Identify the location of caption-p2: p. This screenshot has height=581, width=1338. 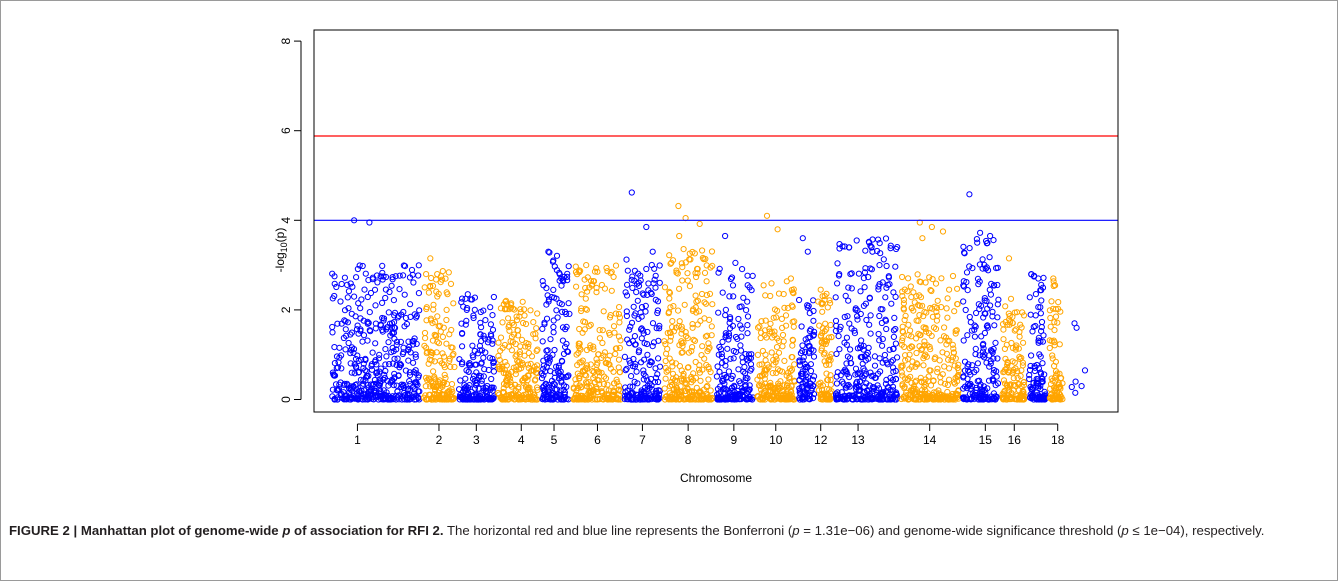
(1125, 530).